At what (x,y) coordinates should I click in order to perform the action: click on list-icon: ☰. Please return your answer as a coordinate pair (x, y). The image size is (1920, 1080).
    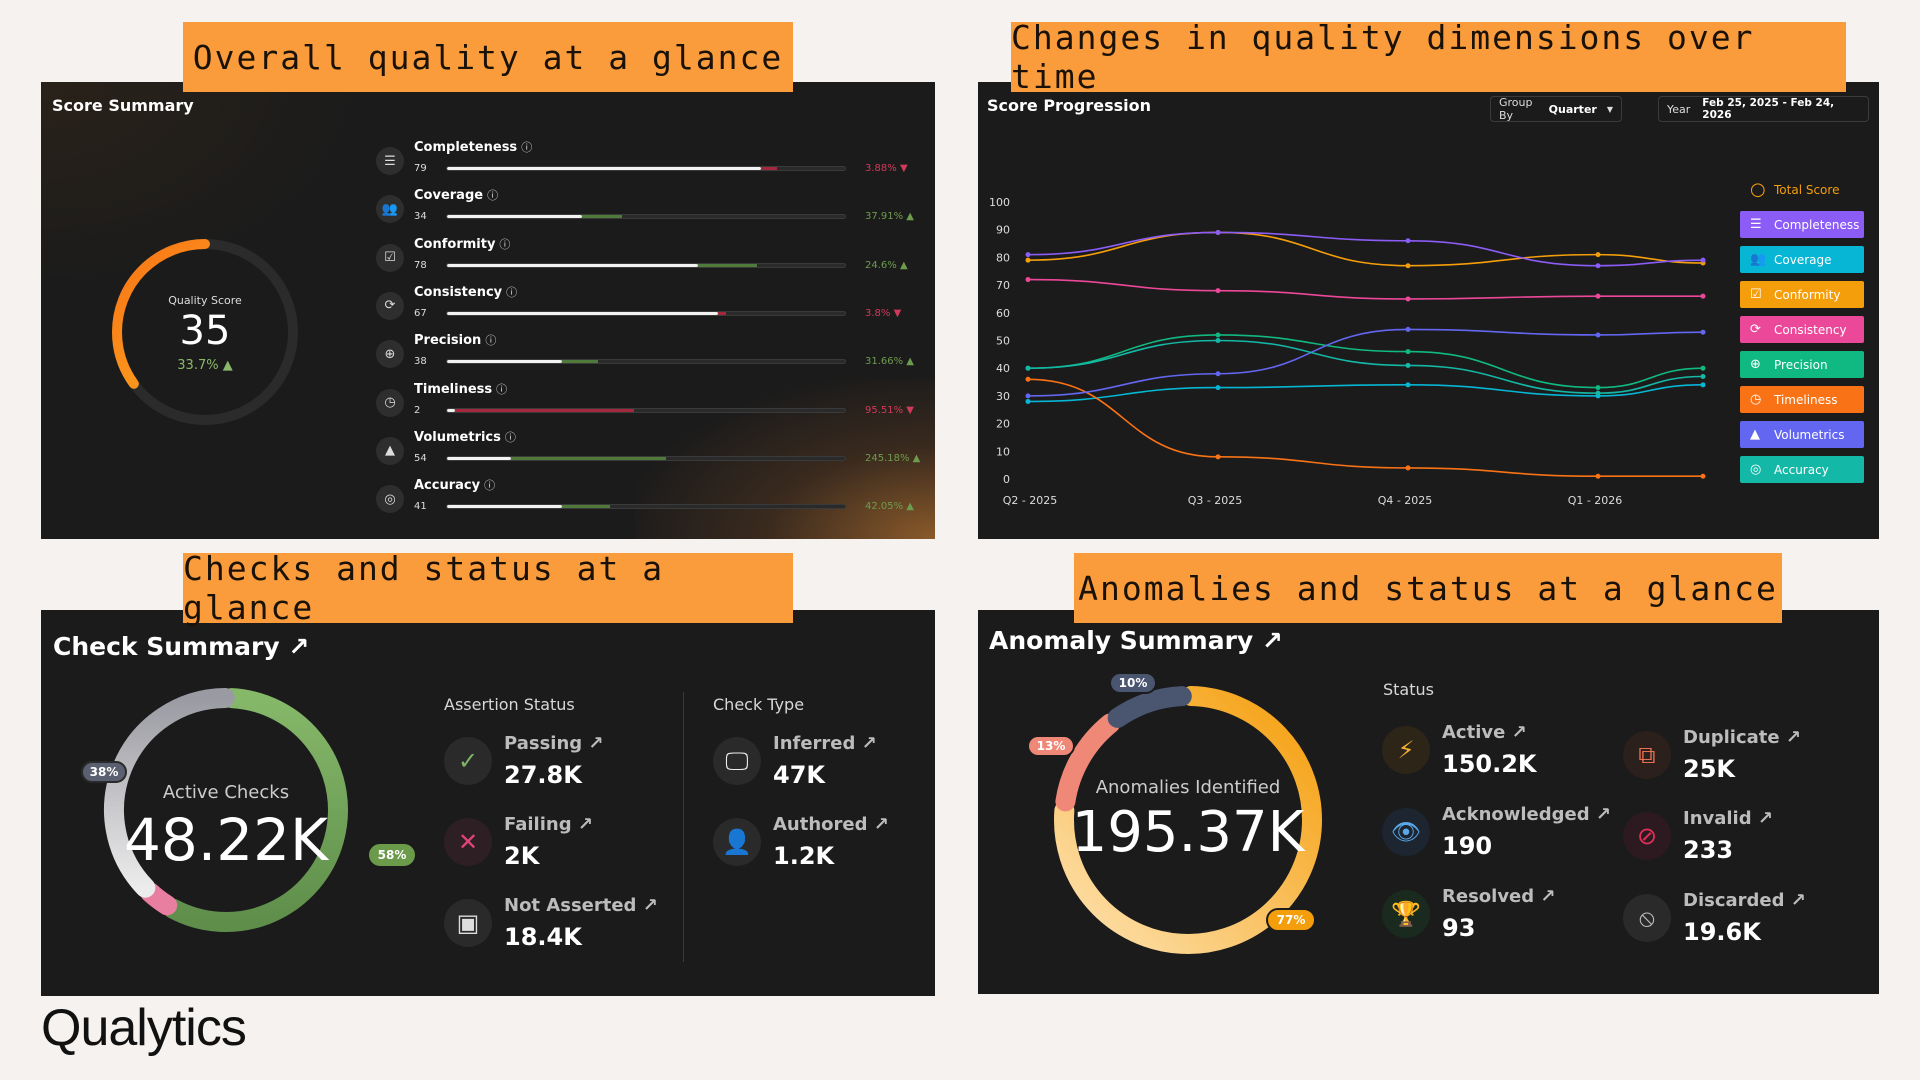
    Looking at the image, I should click on (390, 161).